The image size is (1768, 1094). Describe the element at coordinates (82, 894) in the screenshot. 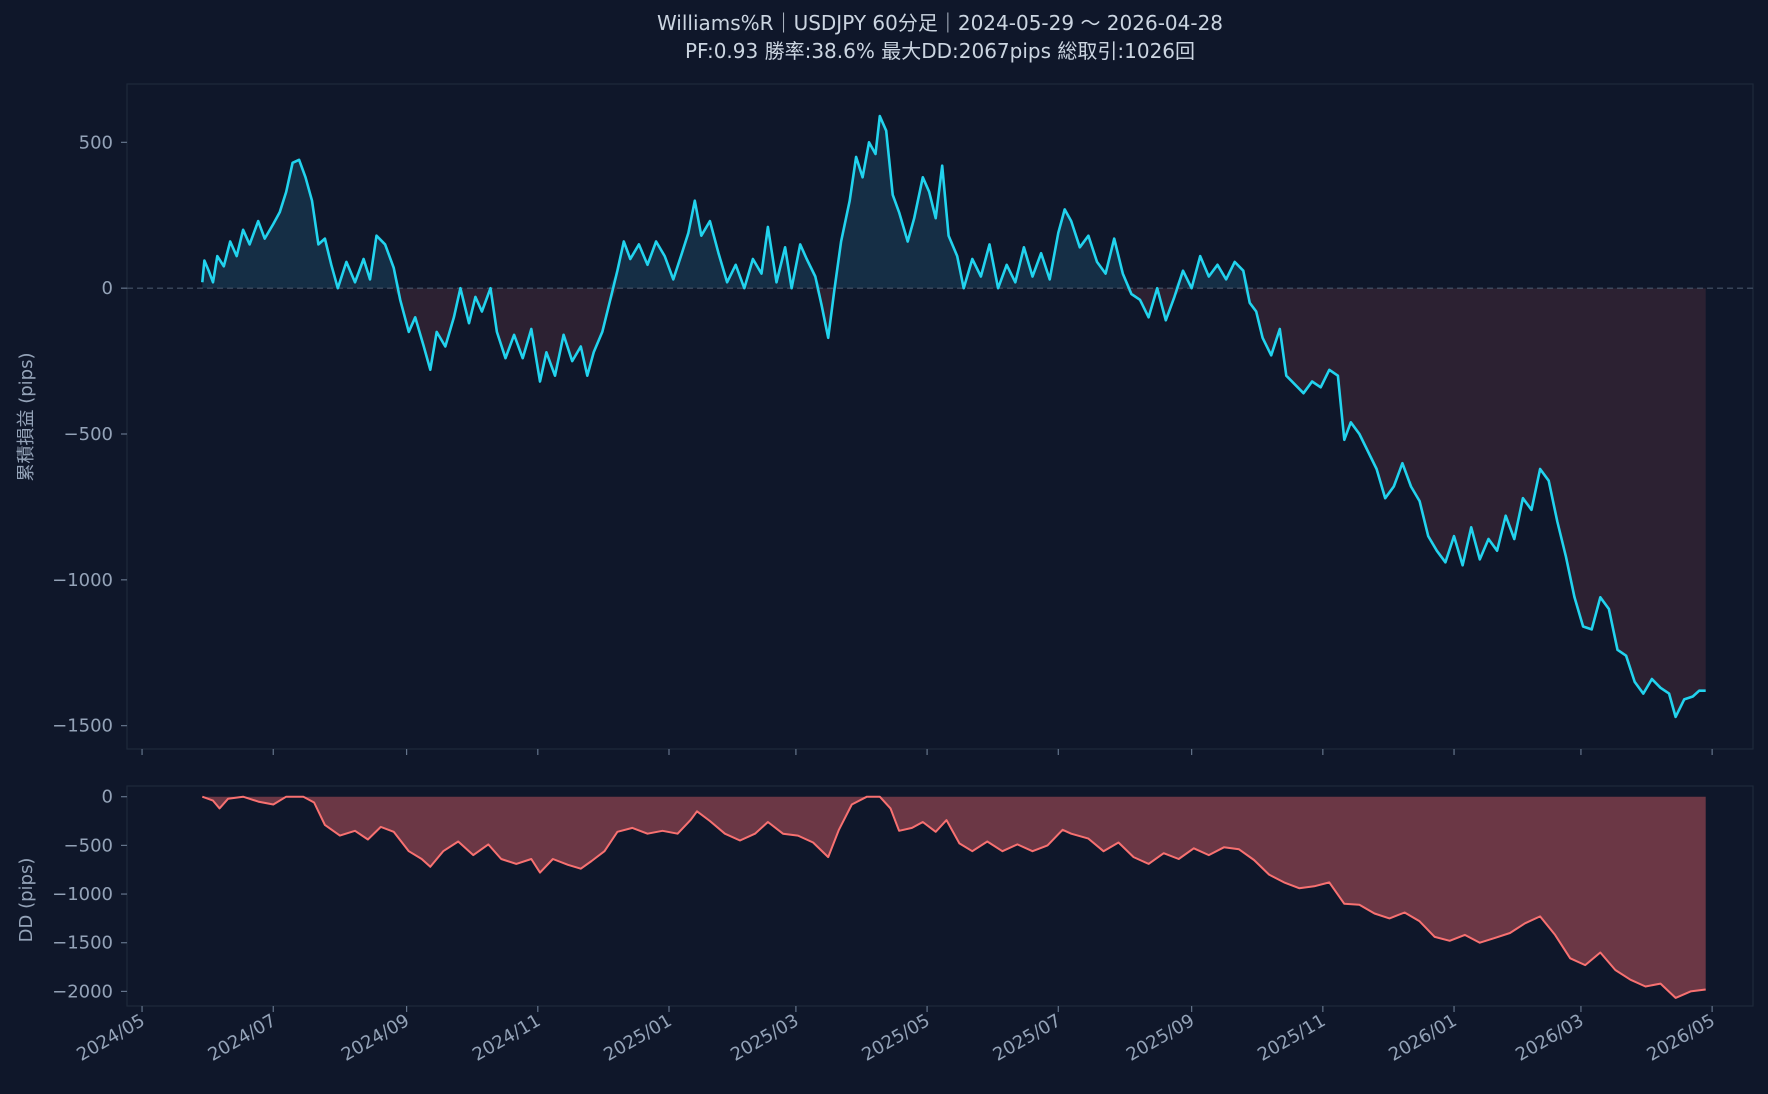

I see `dd-y-tick-label: −1000` at that location.